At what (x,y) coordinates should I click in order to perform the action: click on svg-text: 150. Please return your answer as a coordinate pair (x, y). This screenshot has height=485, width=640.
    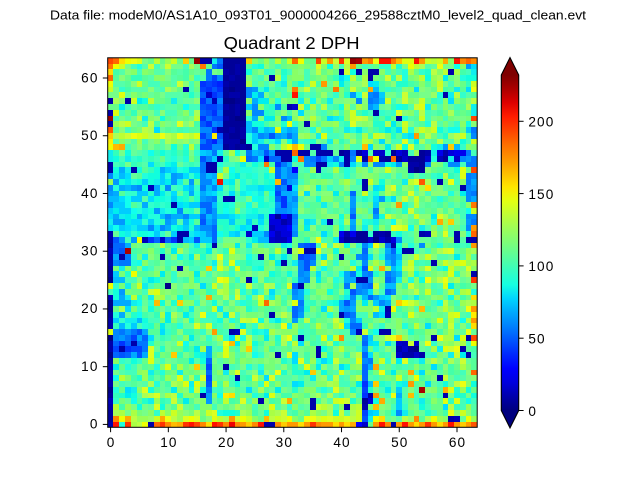
    Looking at the image, I should click on (541, 194).